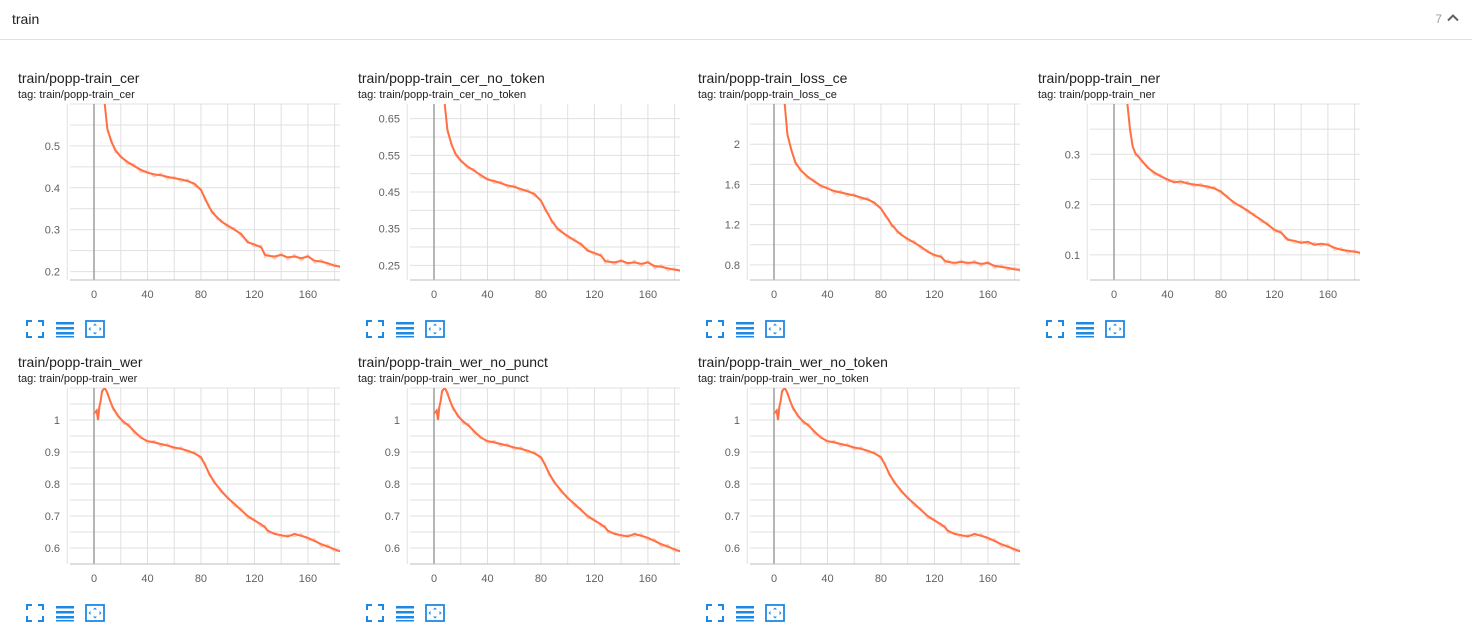 Image resolution: width=1472 pixels, height=624 pixels. I want to click on card-tag: tag: train/popp-train_wer_no_token, so click(783, 379).